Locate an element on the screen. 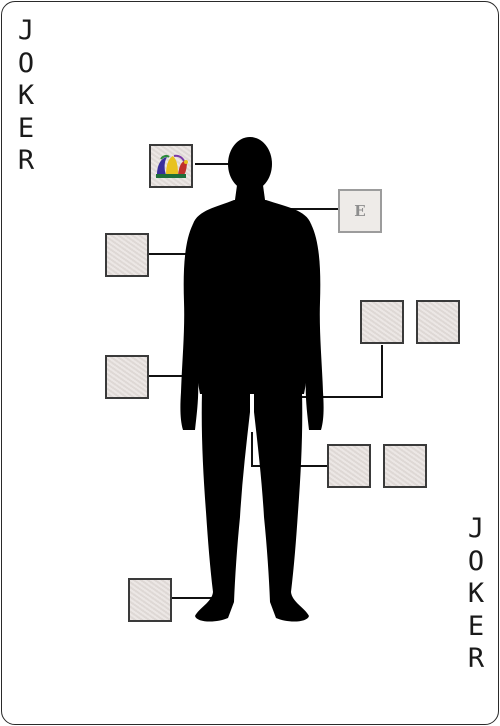  head-slot is located at coordinates (171, 166).